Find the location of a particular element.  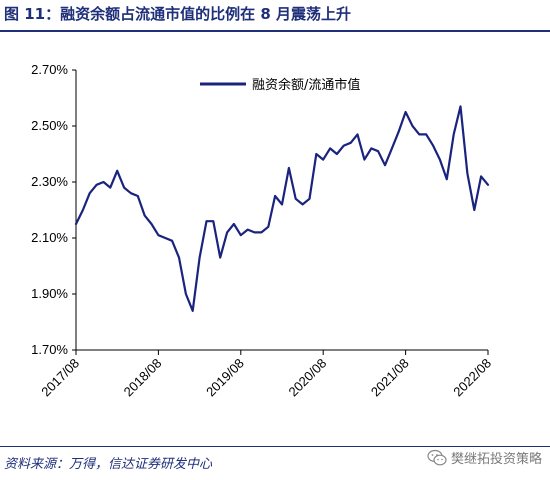

y-tick-label: 2.10% is located at coordinates (49, 237).